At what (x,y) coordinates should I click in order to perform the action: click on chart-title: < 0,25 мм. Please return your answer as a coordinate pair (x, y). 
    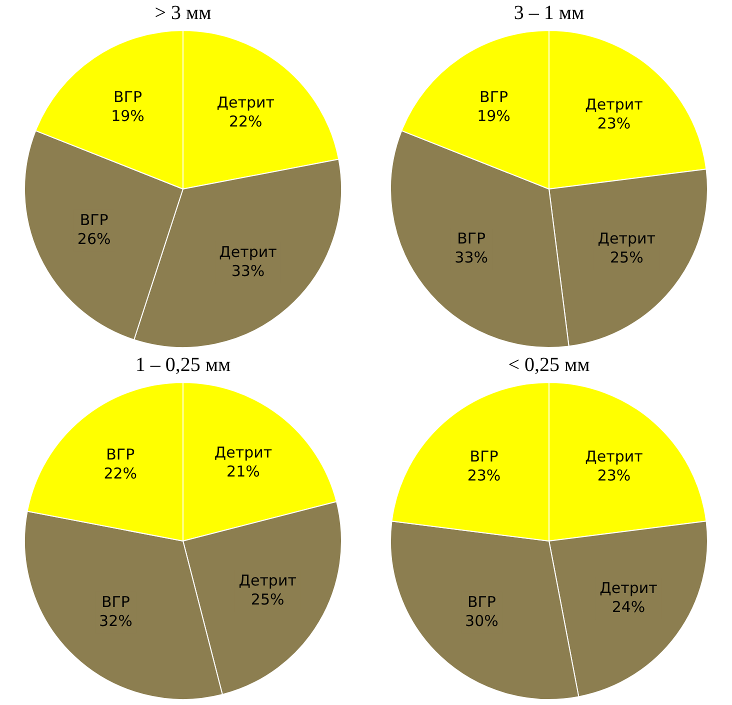
    Looking at the image, I should click on (549, 365).